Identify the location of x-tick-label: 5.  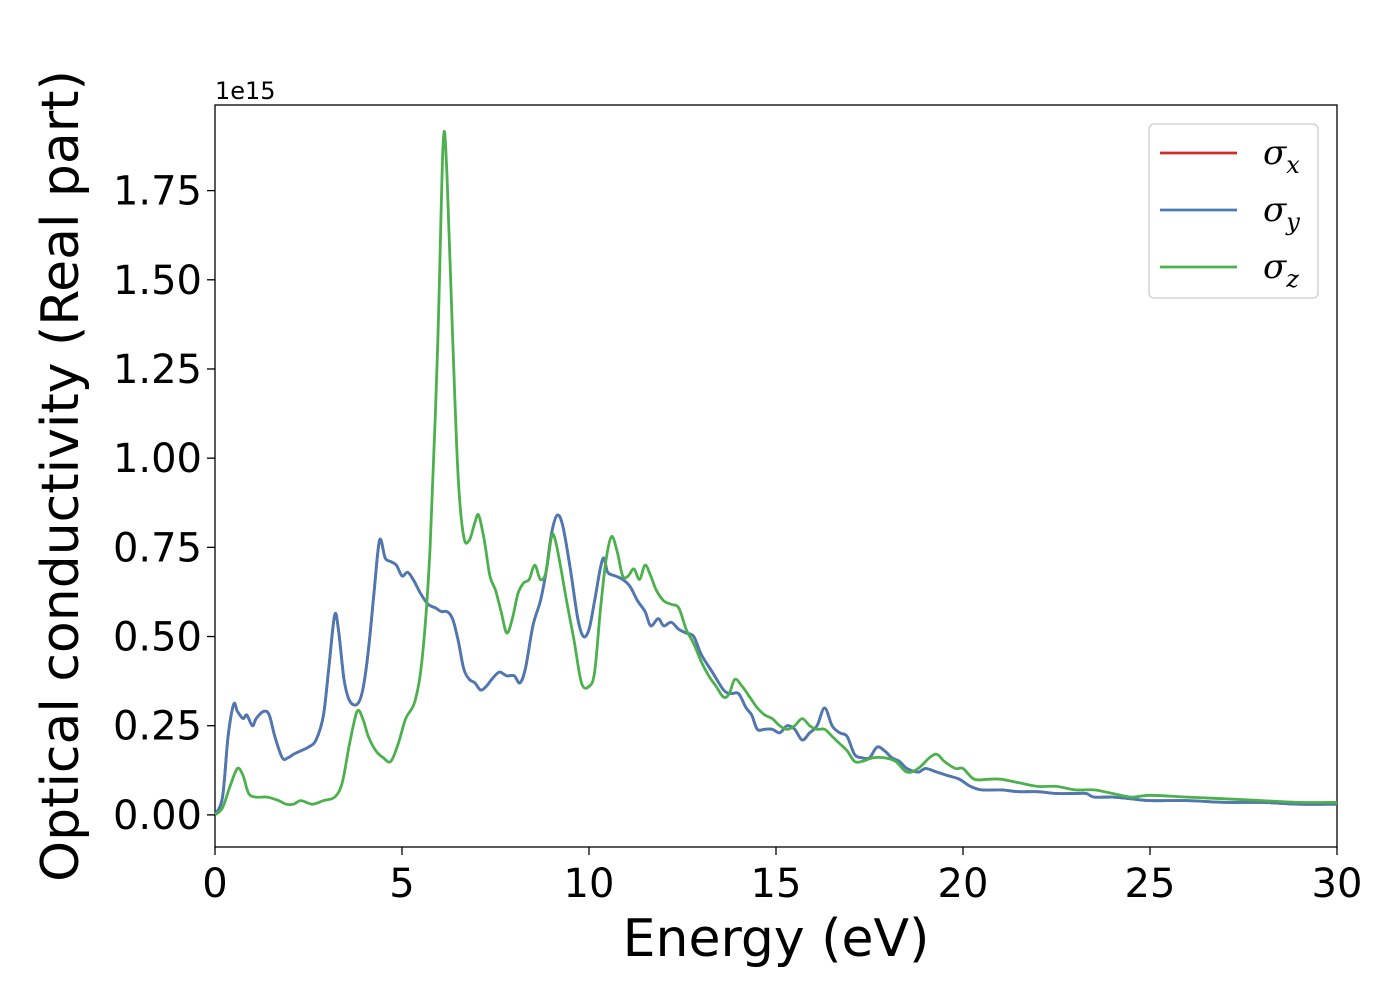
(401, 884).